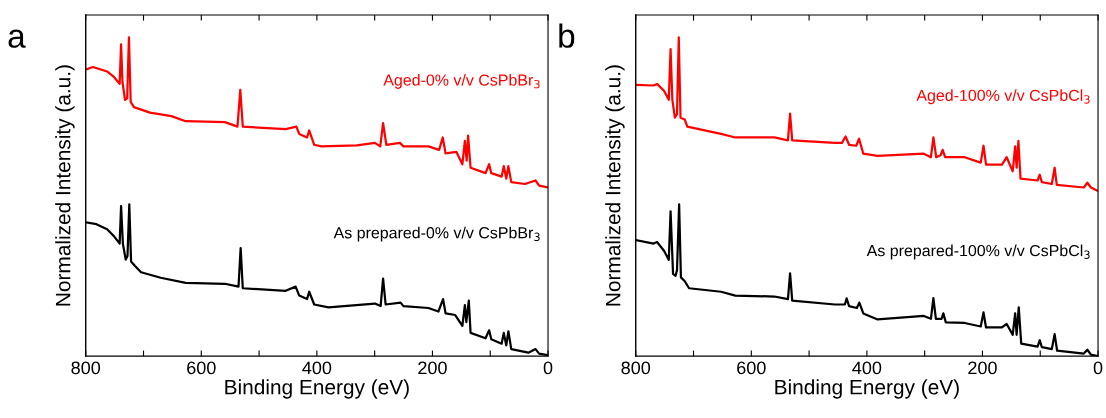 The height and width of the screenshot is (418, 1106). I want to click on text: b, so click(567, 35).